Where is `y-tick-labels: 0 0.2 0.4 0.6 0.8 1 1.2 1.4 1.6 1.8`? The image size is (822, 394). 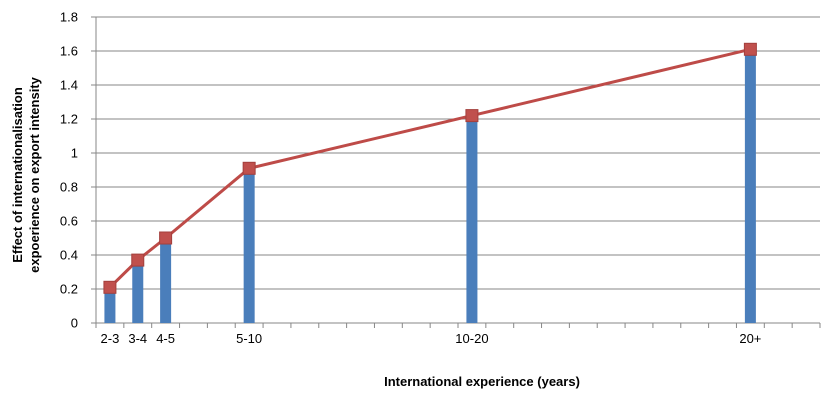 y-tick-labels: 0 0.2 0.4 0.6 0.8 1 1.2 1.4 1.6 1.8 is located at coordinates (69, 170).